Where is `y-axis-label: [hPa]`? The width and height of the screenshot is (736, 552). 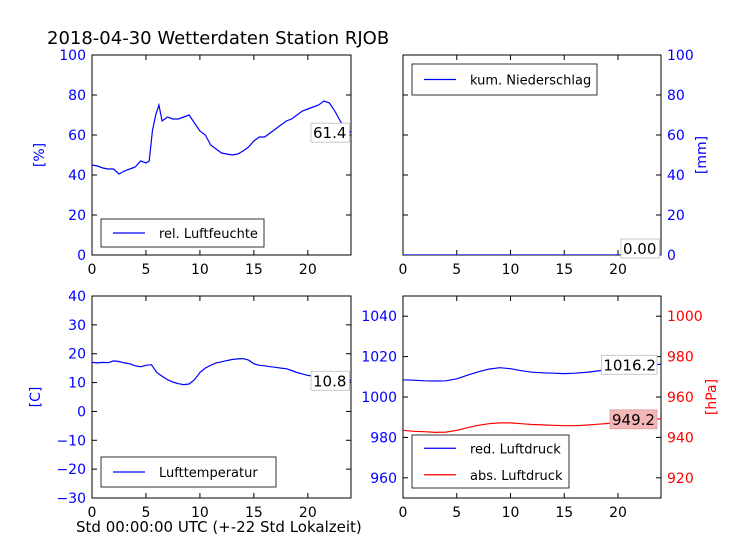
y-axis-label: [hPa] is located at coordinates (712, 397).